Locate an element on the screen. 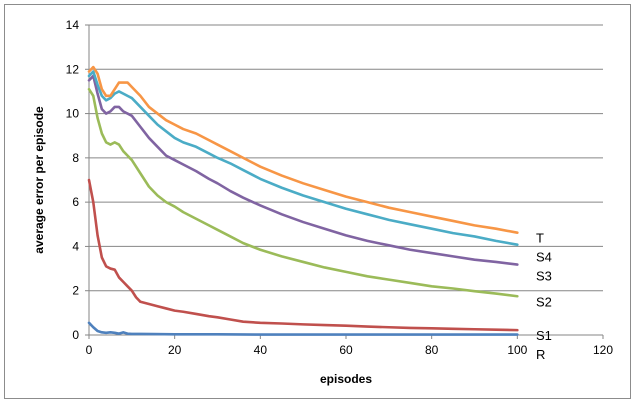  series-label-s4: S4 is located at coordinates (544, 257).